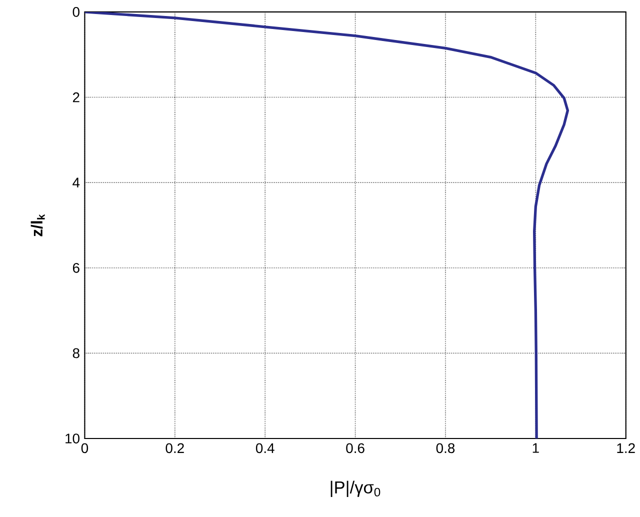 This screenshot has height=517, width=640. What do you see at coordinates (355, 488) in the screenshot?
I see `x-axis-title: |P|/γσ$_{0}$` at bounding box center [355, 488].